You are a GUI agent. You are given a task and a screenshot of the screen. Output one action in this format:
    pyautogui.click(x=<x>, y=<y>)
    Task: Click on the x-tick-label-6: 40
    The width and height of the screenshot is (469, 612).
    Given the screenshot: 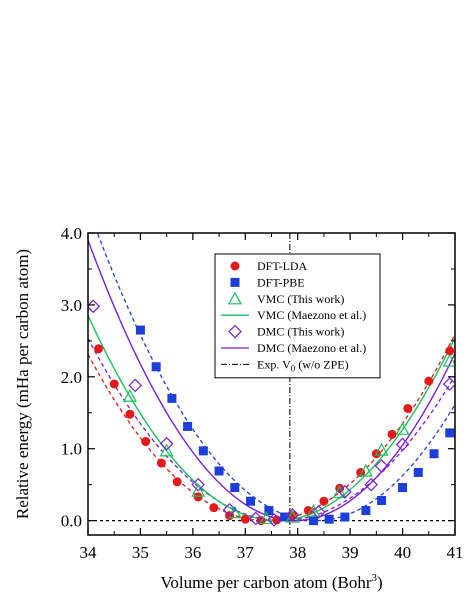 What is the action you would take?
    pyautogui.click(x=402, y=552)
    